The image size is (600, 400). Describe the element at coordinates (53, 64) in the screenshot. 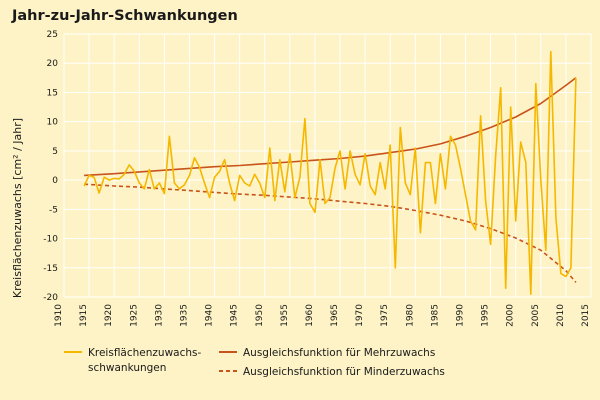

I see `y-tick-label: 20` at that location.